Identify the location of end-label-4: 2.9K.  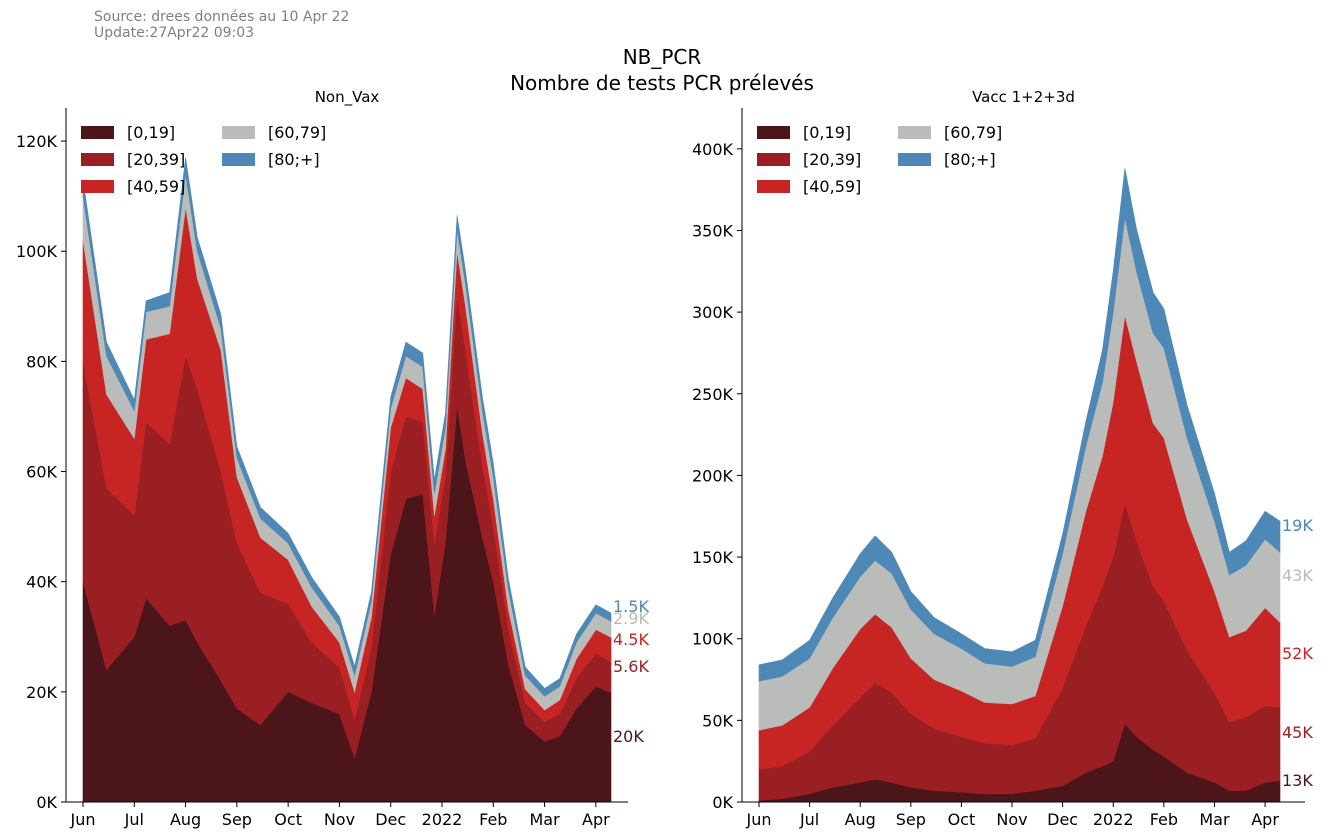
(631, 618).